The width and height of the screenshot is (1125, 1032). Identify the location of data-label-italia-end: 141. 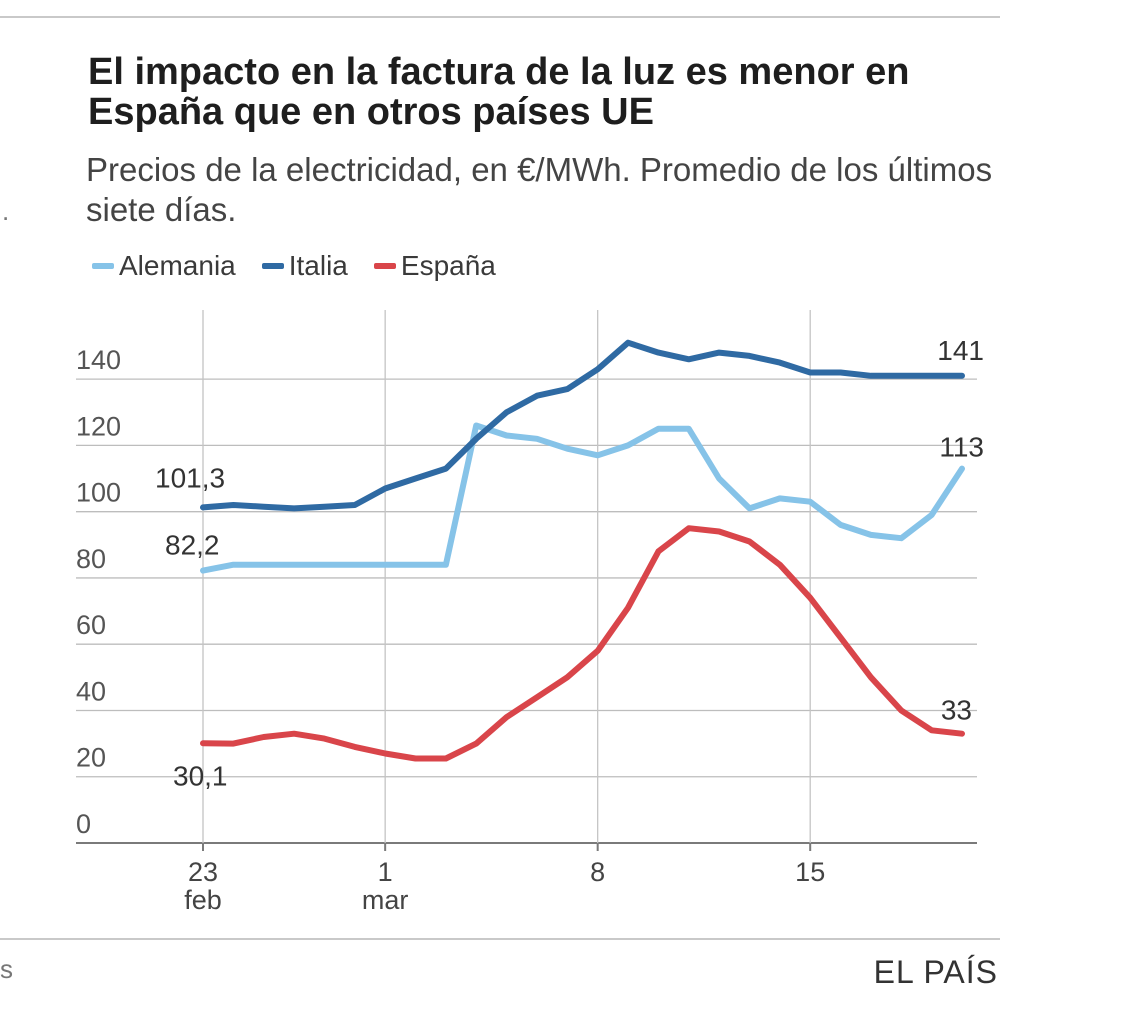
(960, 350).